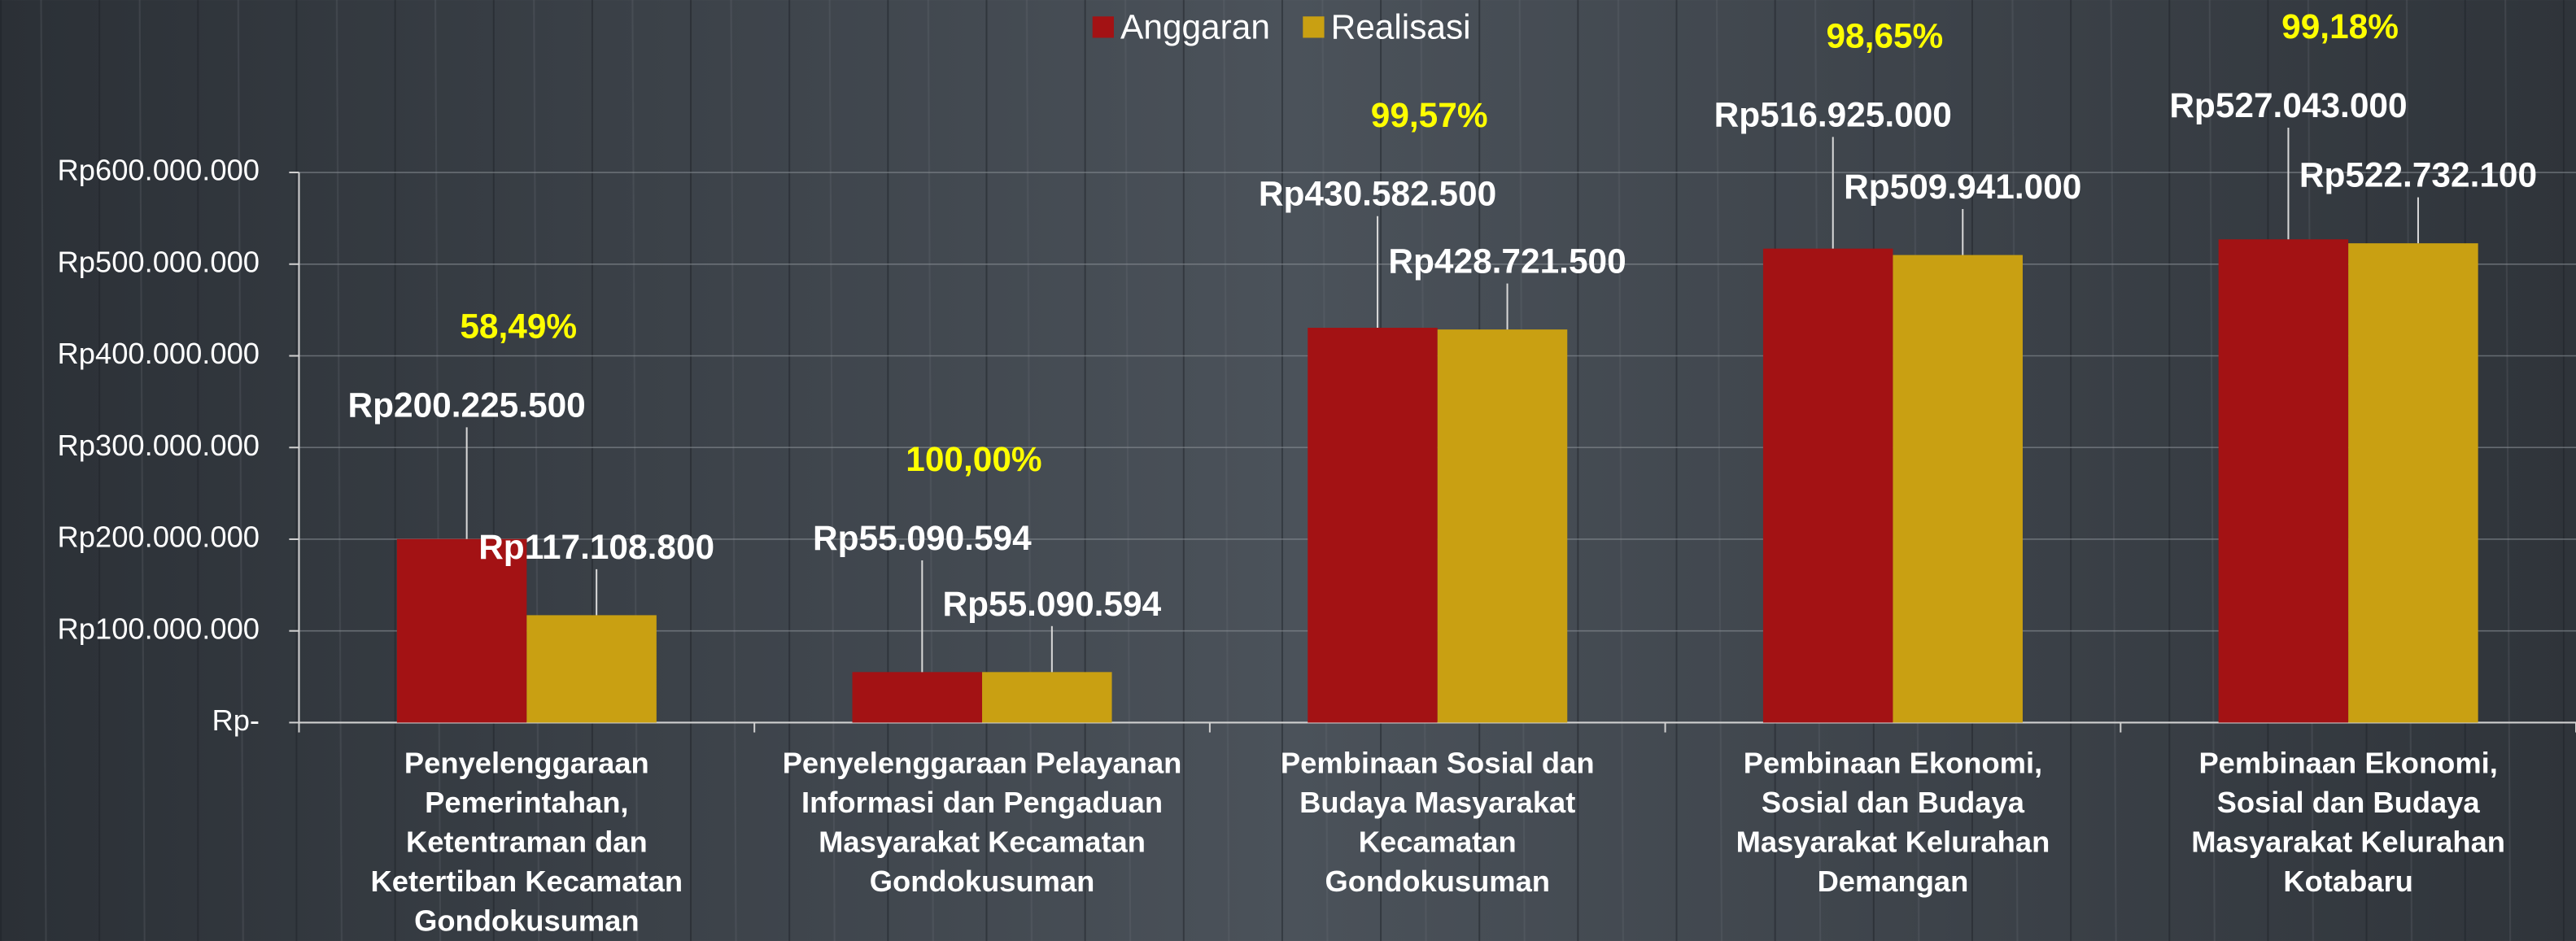 The height and width of the screenshot is (941, 2576). Describe the element at coordinates (526, 803) in the screenshot. I see `x-tick-label: Pemerintahan,` at that location.